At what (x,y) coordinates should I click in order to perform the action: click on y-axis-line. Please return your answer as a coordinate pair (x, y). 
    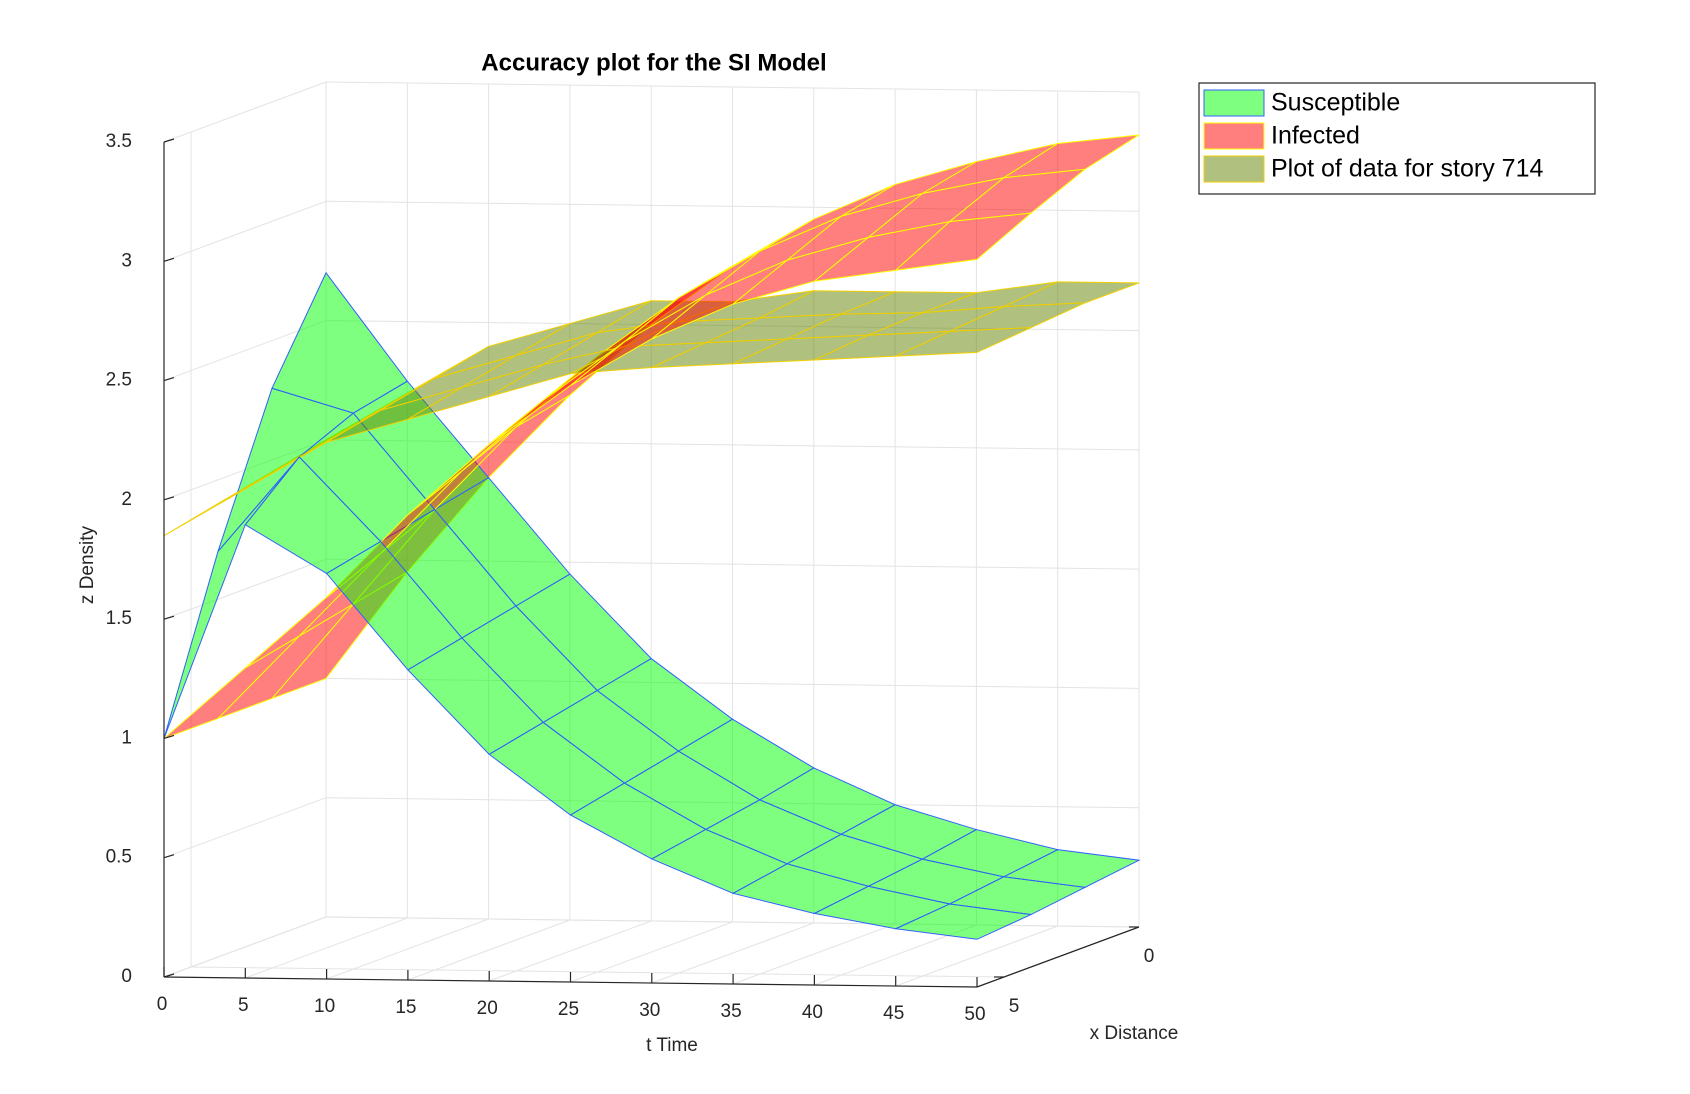
    Looking at the image, I should click on (1058, 957).